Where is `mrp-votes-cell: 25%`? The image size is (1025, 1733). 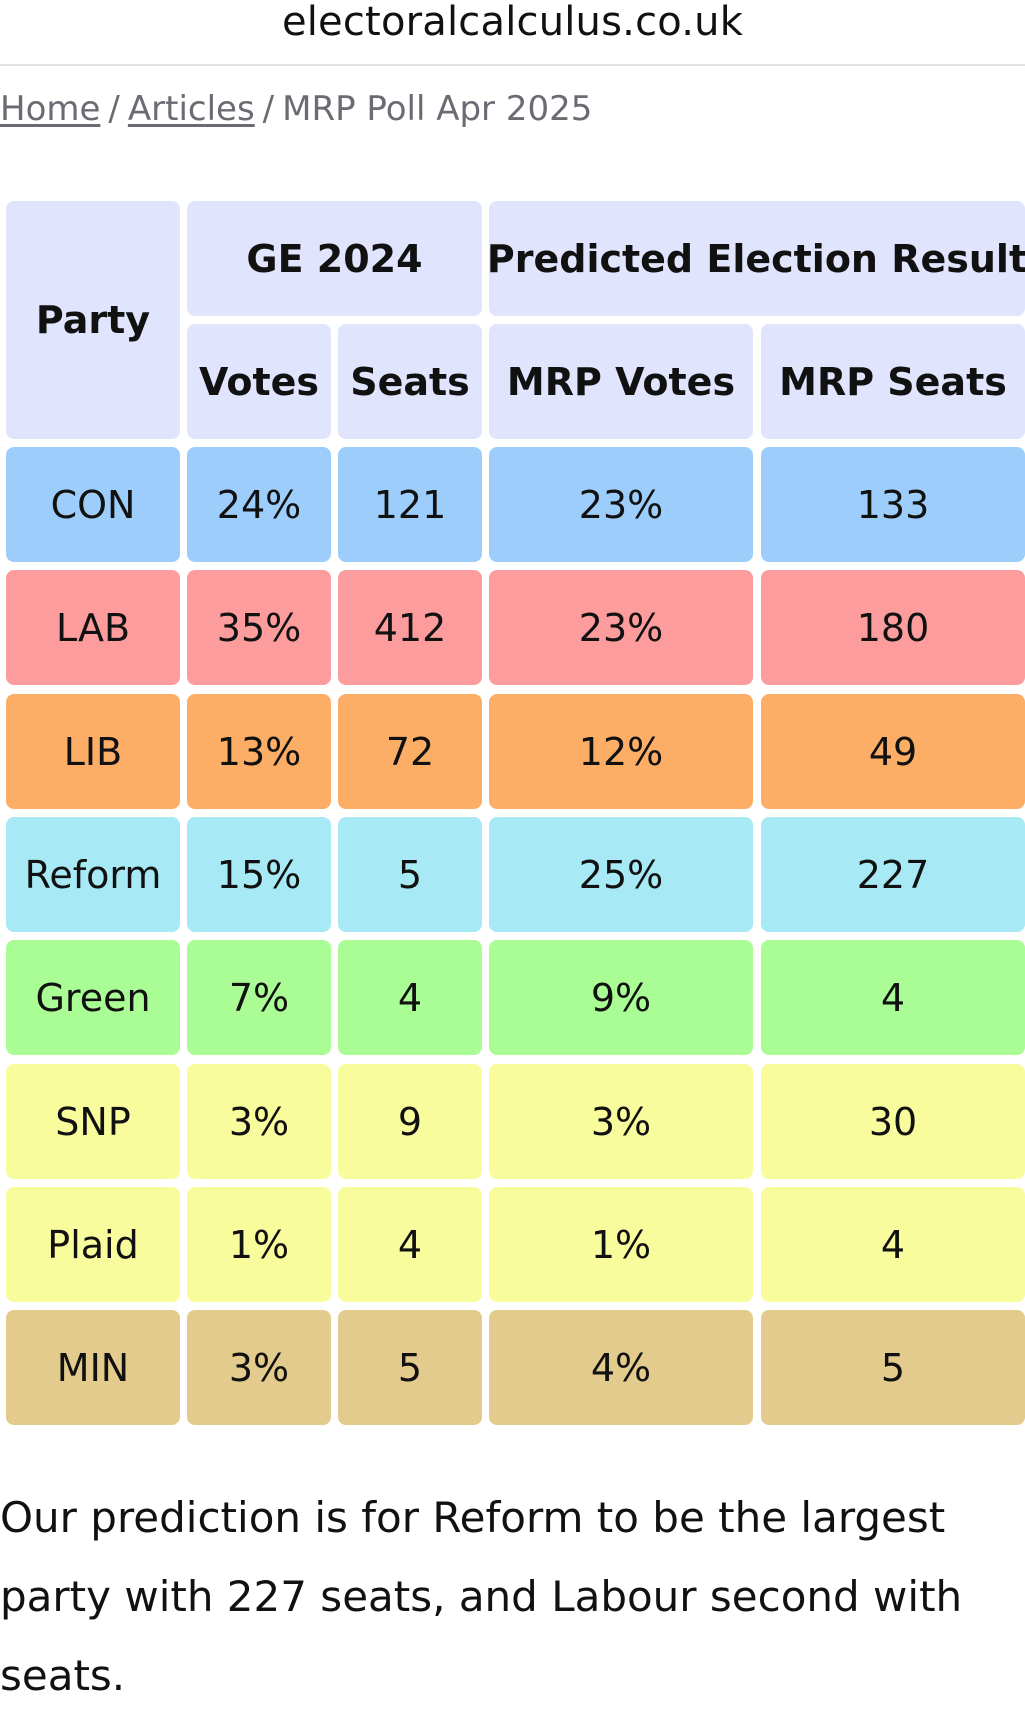
mrp-votes-cell: 25% is located at coordinates (621, 874).